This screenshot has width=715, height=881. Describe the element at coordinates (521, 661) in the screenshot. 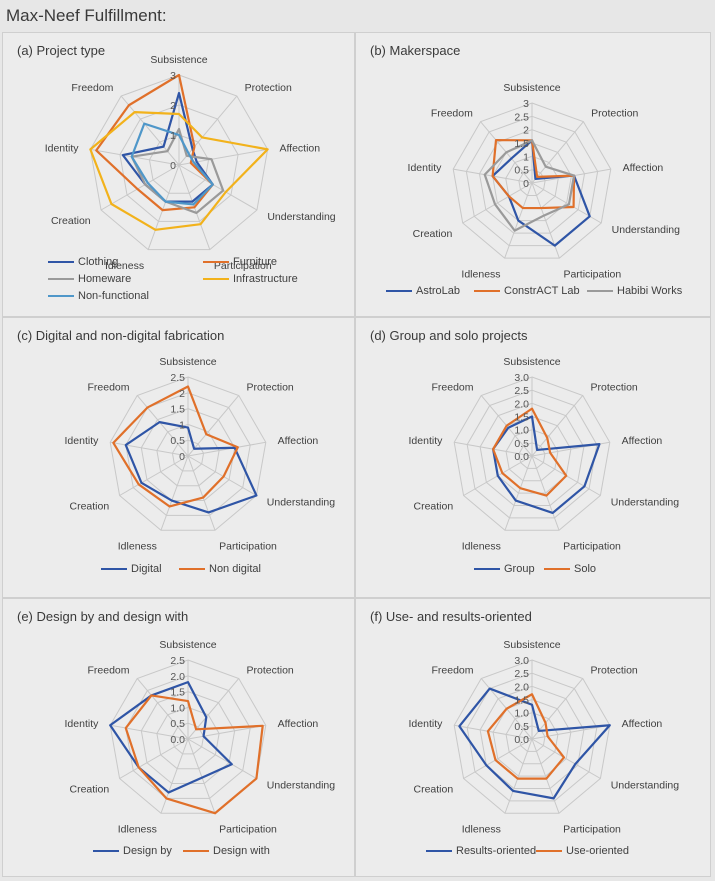

I see `tick-label: 3.0` at that location.